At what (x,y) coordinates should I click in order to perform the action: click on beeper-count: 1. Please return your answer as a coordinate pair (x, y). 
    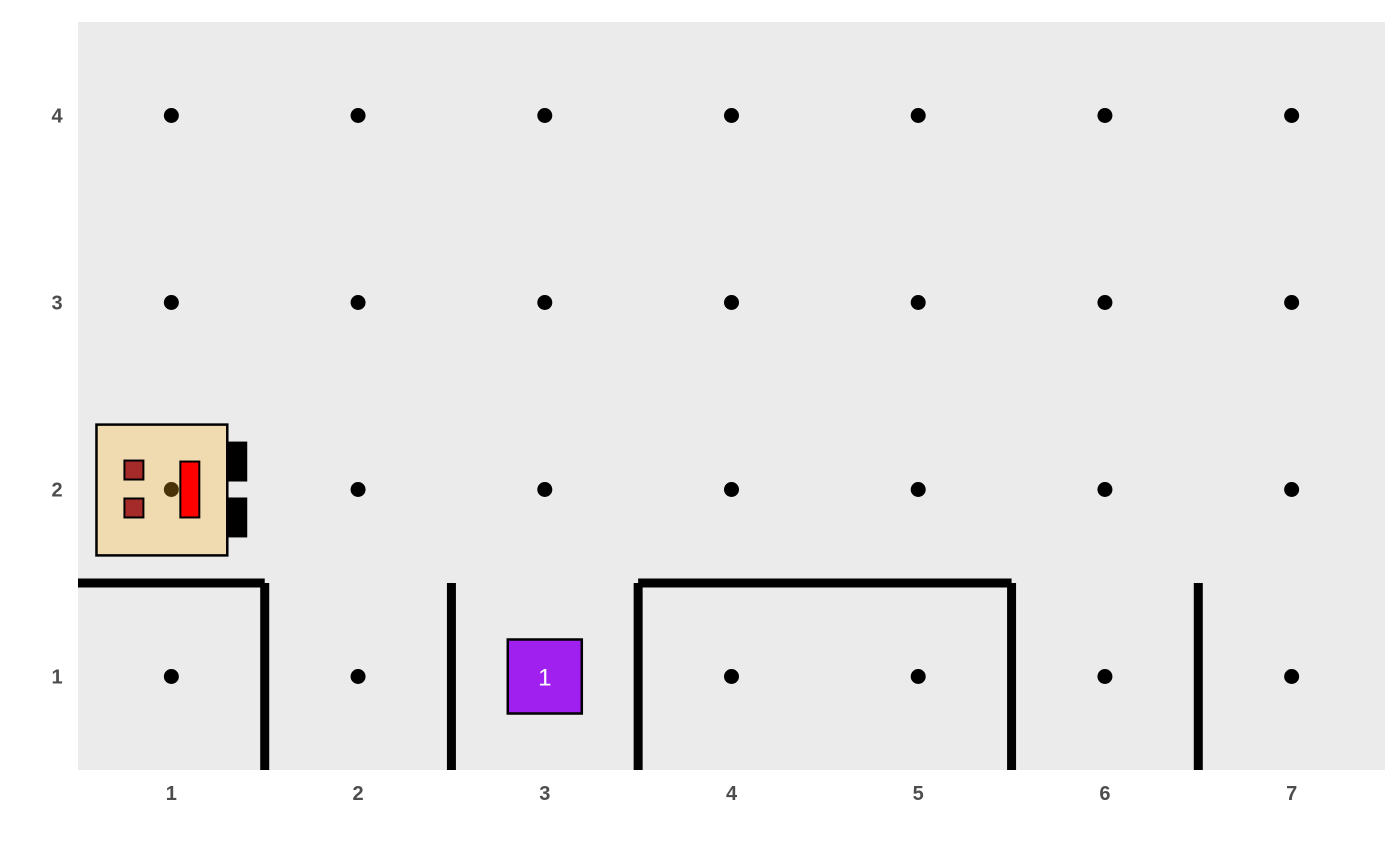
    Looking at the image, I should click on (544, 678).